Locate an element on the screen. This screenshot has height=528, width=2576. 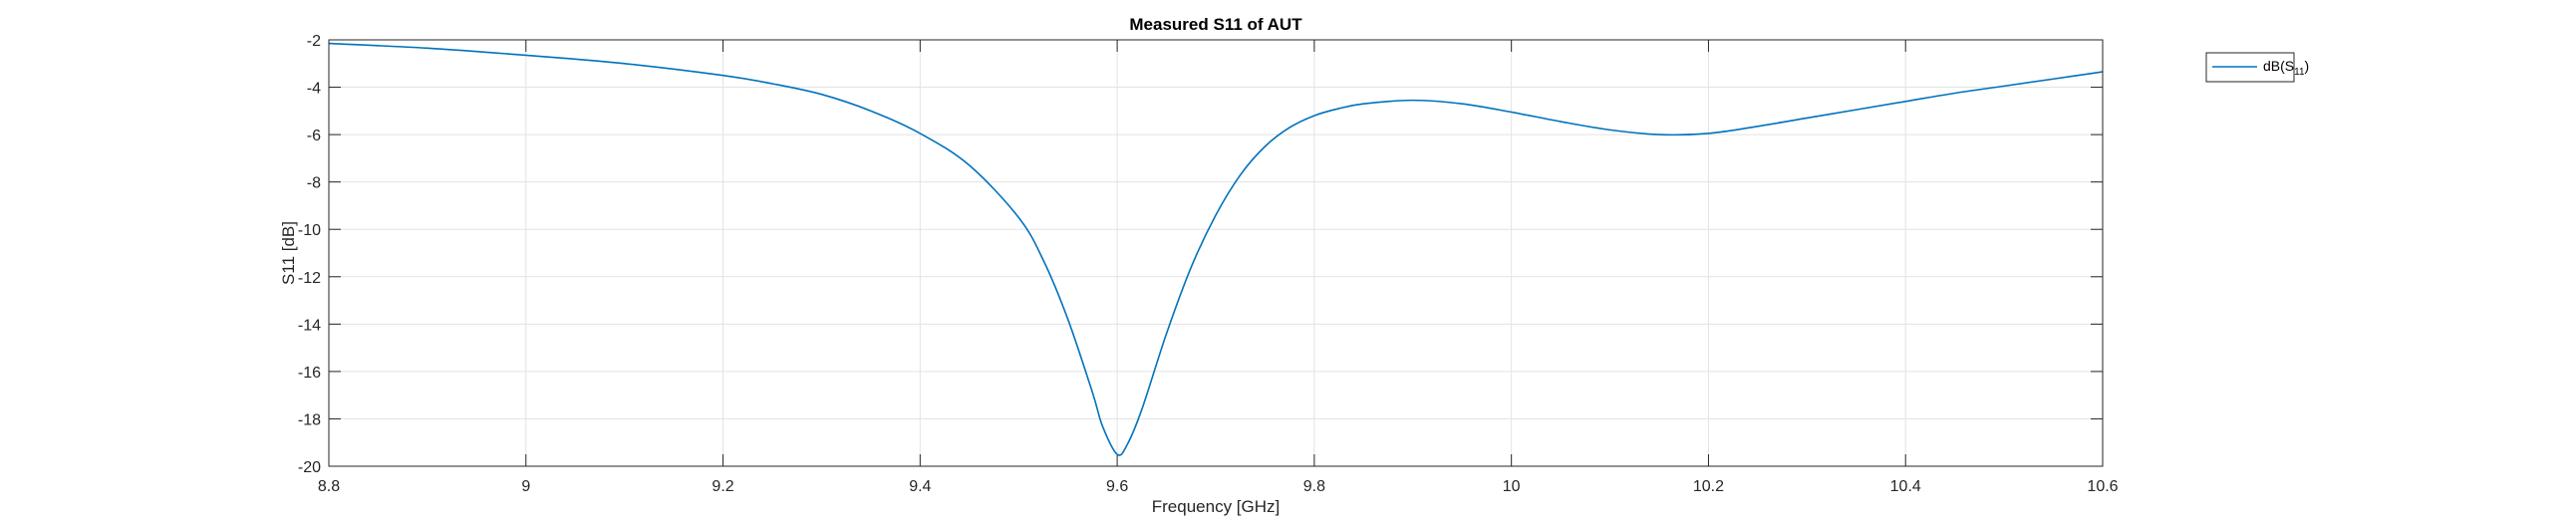
x-tick-label: 9.2 is located at coordinates (722, 487).